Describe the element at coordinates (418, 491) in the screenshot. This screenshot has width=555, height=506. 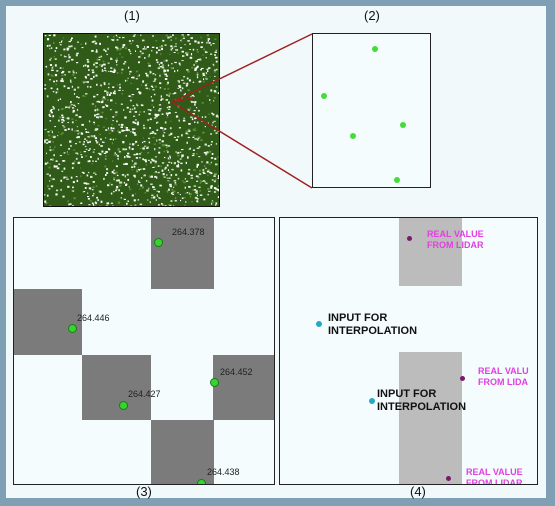
I see `panel-4-label: (4)` at that location.